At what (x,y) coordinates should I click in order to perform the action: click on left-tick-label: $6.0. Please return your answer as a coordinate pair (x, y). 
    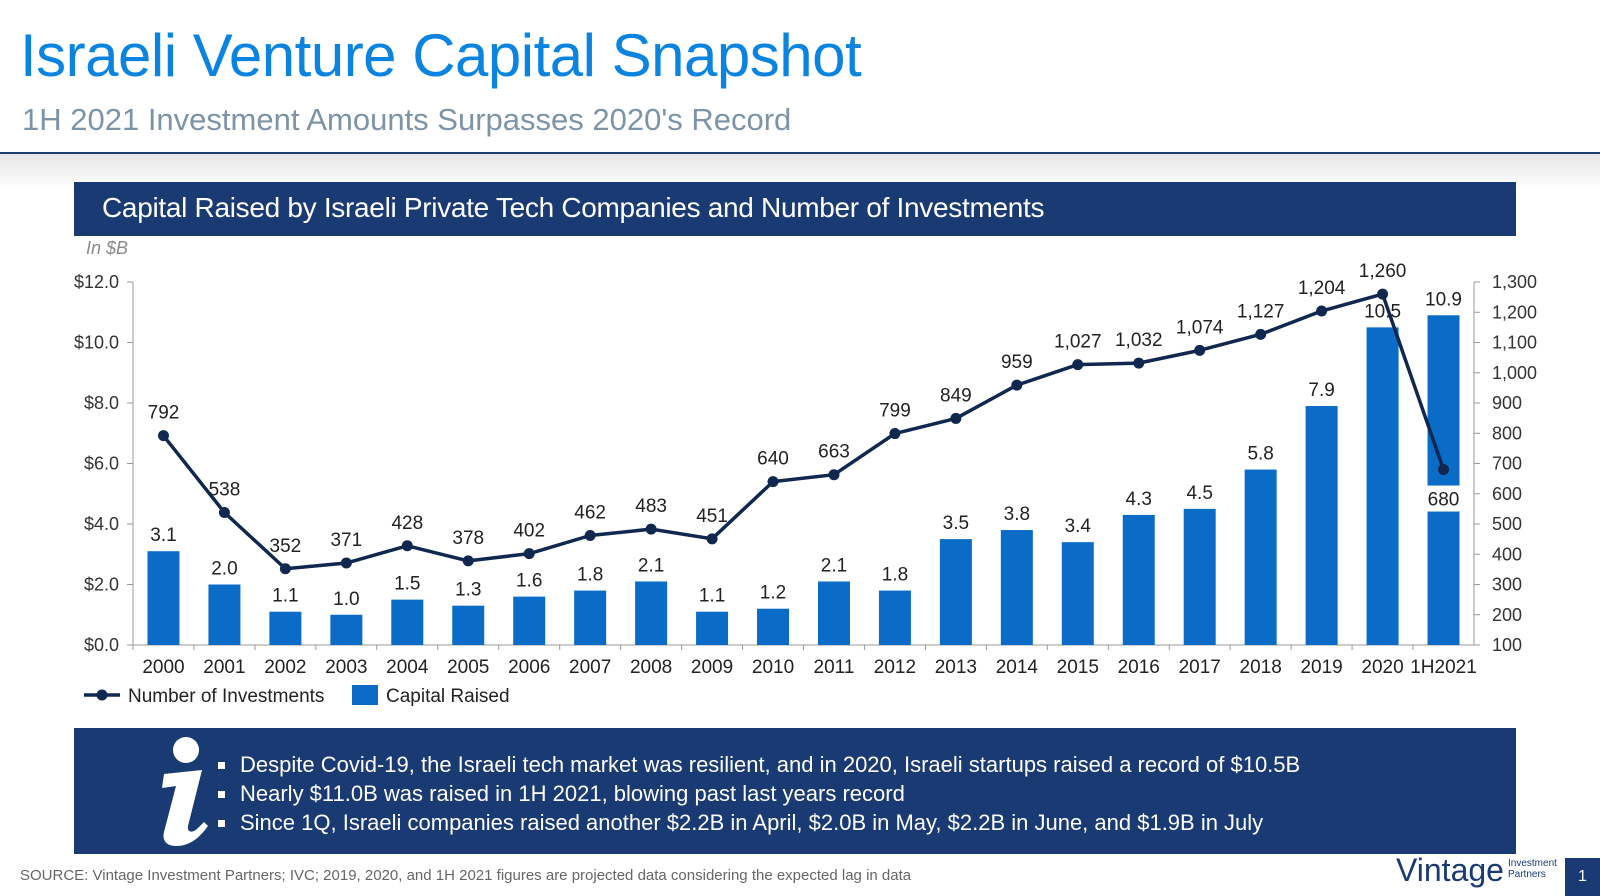
    Looking at the image, I should click on (101, 464).